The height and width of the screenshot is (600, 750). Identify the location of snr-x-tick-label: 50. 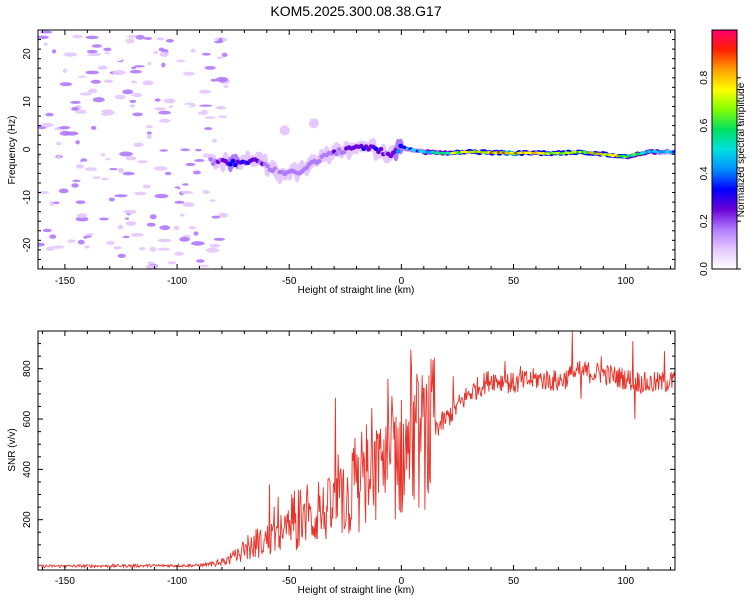
(514, 581).